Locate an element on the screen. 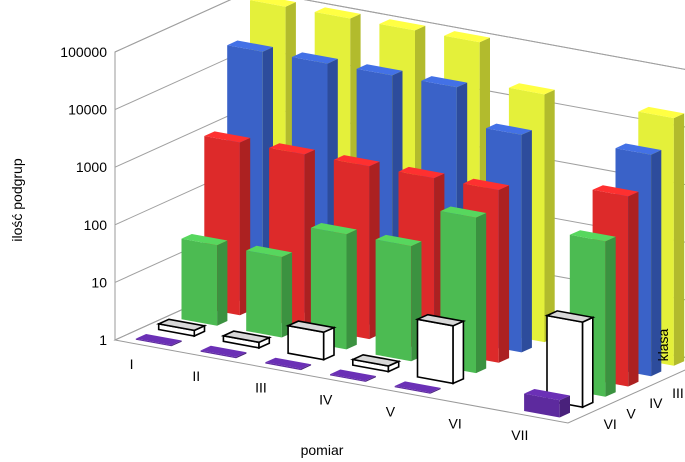 This screenshot has width=685, height=462. x-tick-label: IV is located at coordinates (326, 400).